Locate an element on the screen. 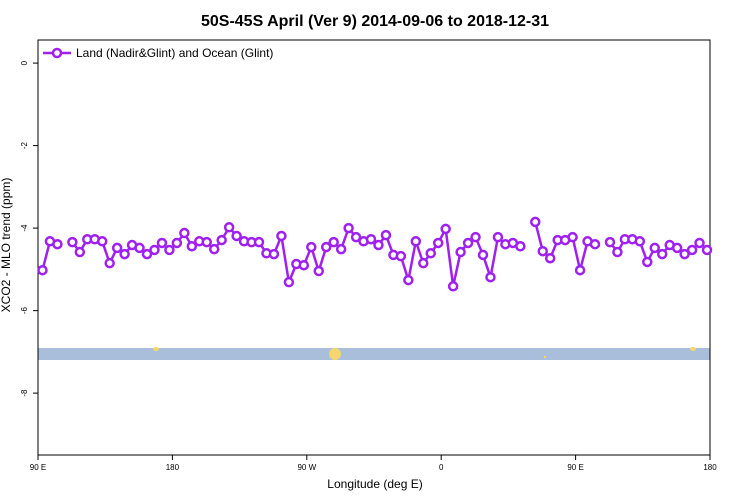  y-tick-label: -4 is located at coordinates (24, 228).